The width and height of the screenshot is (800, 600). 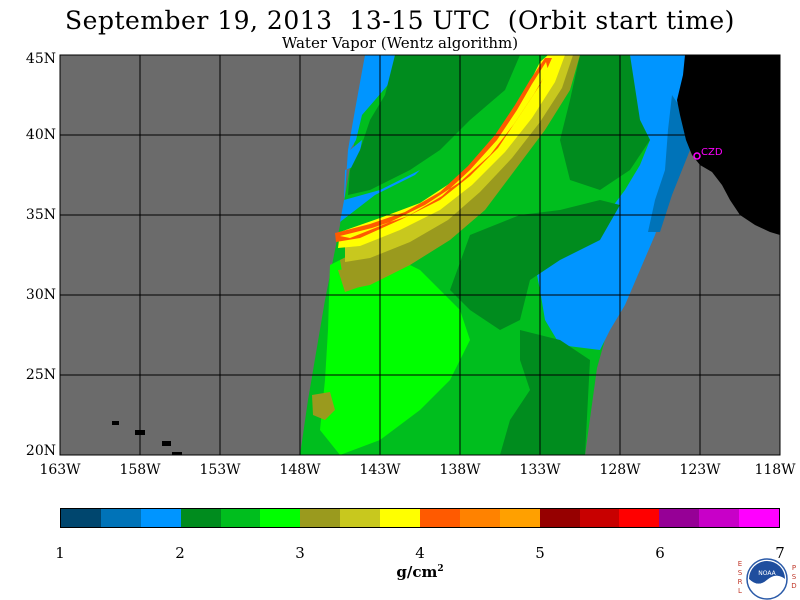 What do you see at coordinates (545, 392) in the screenshot?
I see `swath-darkgreen-low` at bounding box center [545, 392].